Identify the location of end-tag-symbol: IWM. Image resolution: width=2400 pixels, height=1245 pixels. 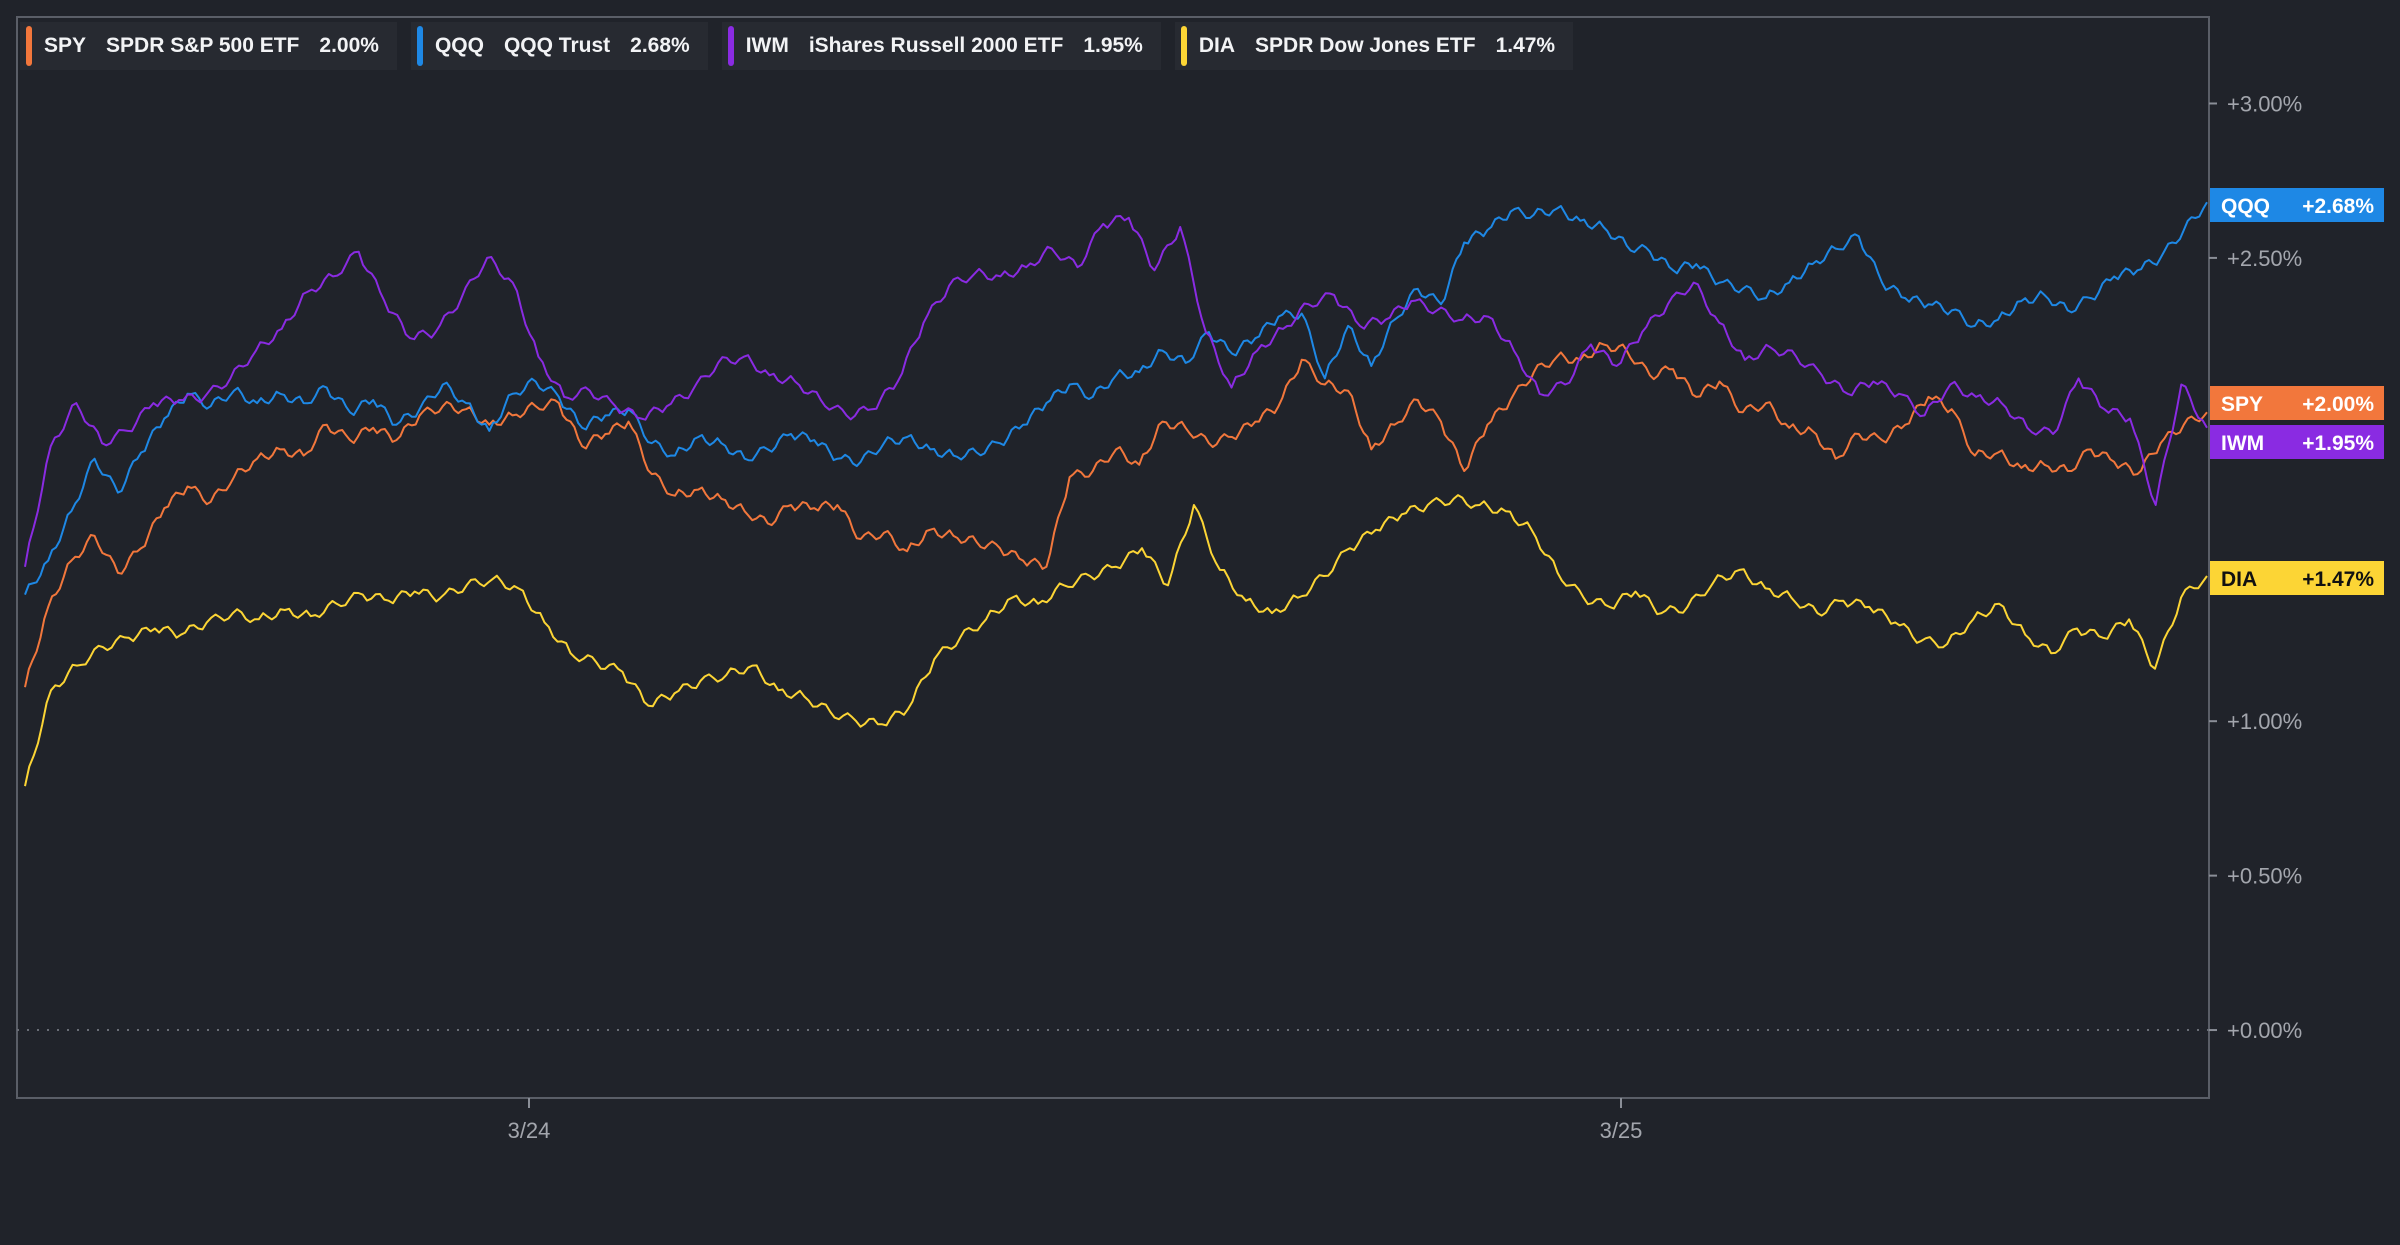
(2242, 443).